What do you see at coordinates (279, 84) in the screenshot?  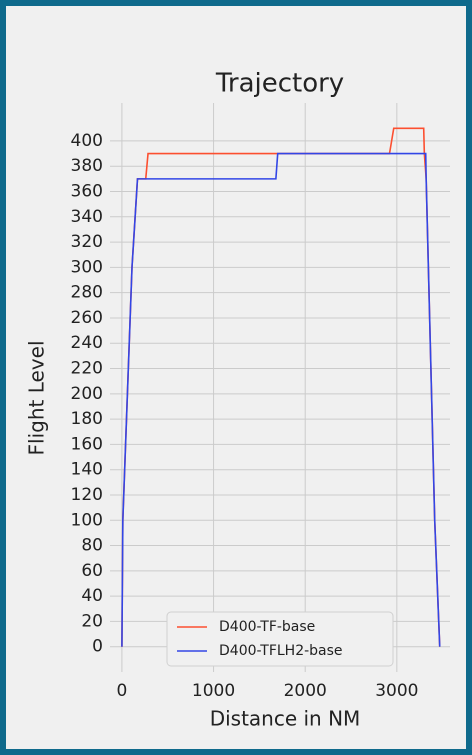 I see `chart-title: Trajectory` at bounding box center [279, 84].